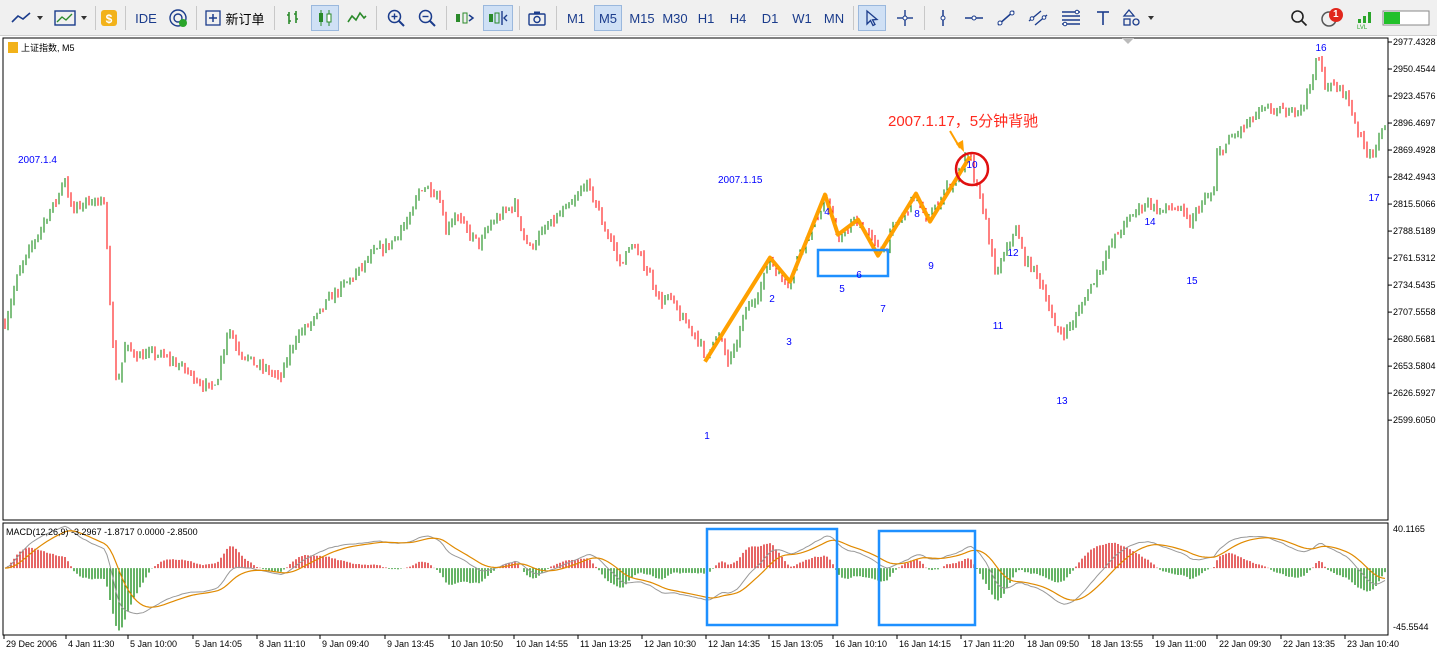  What do you see at coordinates (153, 644) in the screenshot?
I see `time-tick-label: 5 Jan 10:00` at bounding box center [153, 644].